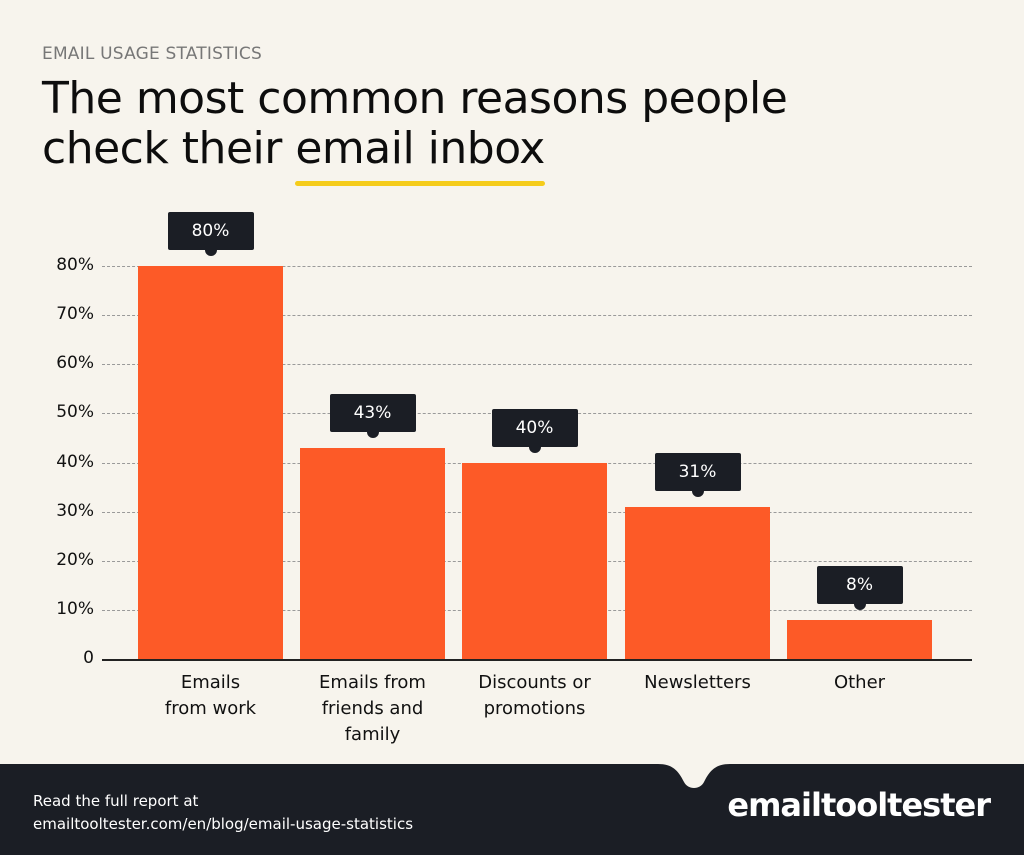 The height and width of the screenshot is (855, 1024). Describe the element at coordinates (210, 708) in the screenshot. I see `x-label-line: from work` at that location.